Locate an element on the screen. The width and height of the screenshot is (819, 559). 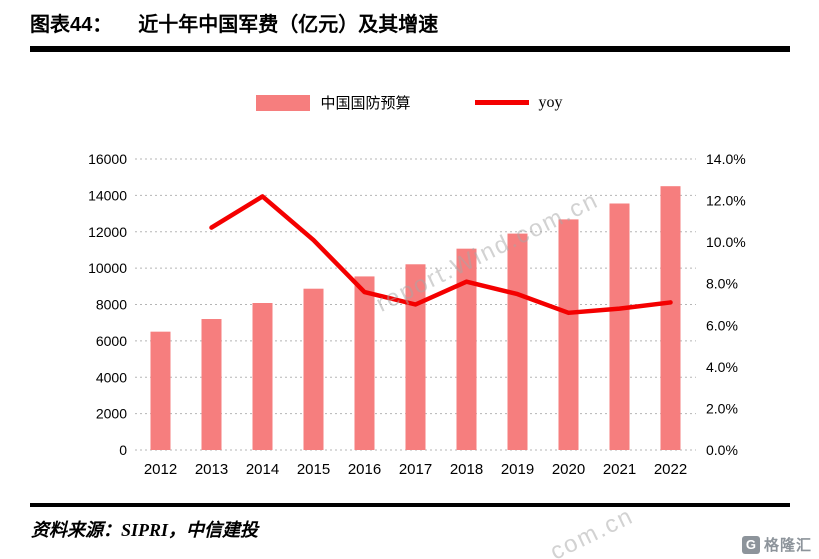
source-note: 资料来源：SIPRI，中信建投 is located at coordinates (145, 530).